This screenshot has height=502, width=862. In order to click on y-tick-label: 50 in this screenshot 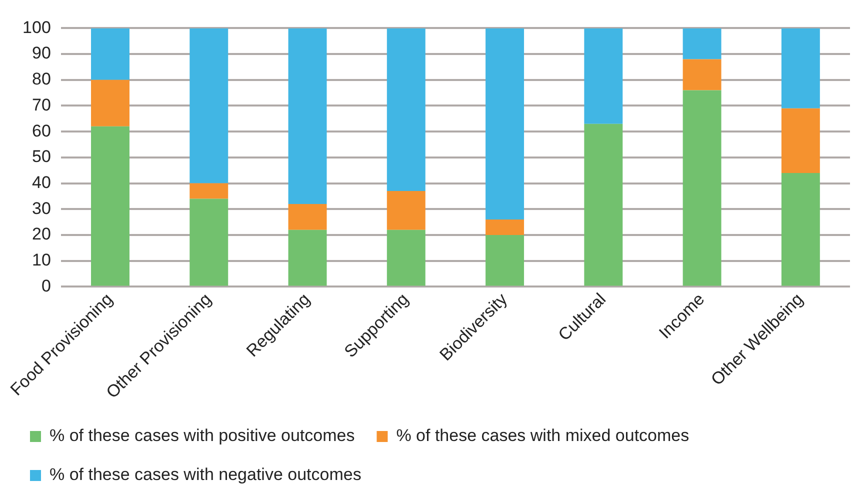, I will do `click(41, 156)`.